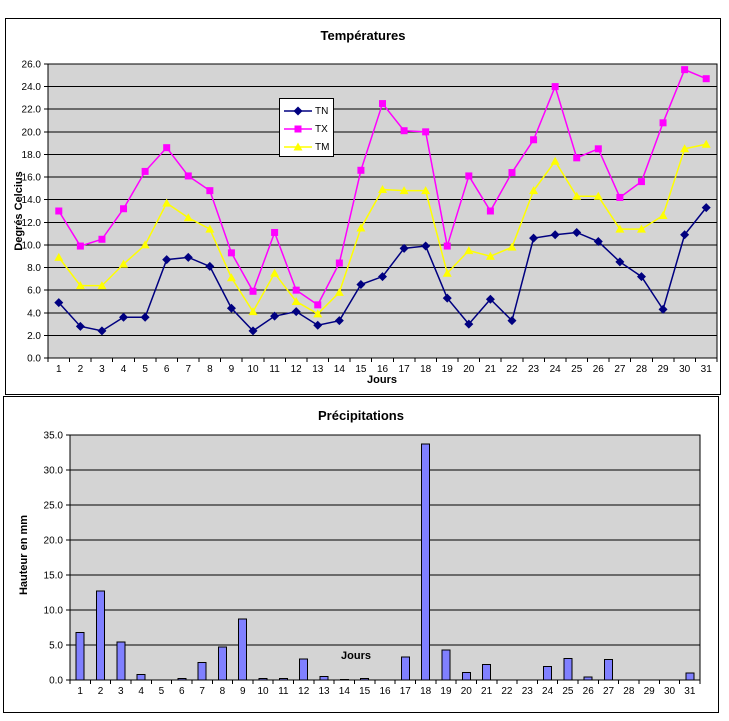  Describe the element at coordinates (361, 369) in the screenshot. I see `x-tick-label: 15` at that location.